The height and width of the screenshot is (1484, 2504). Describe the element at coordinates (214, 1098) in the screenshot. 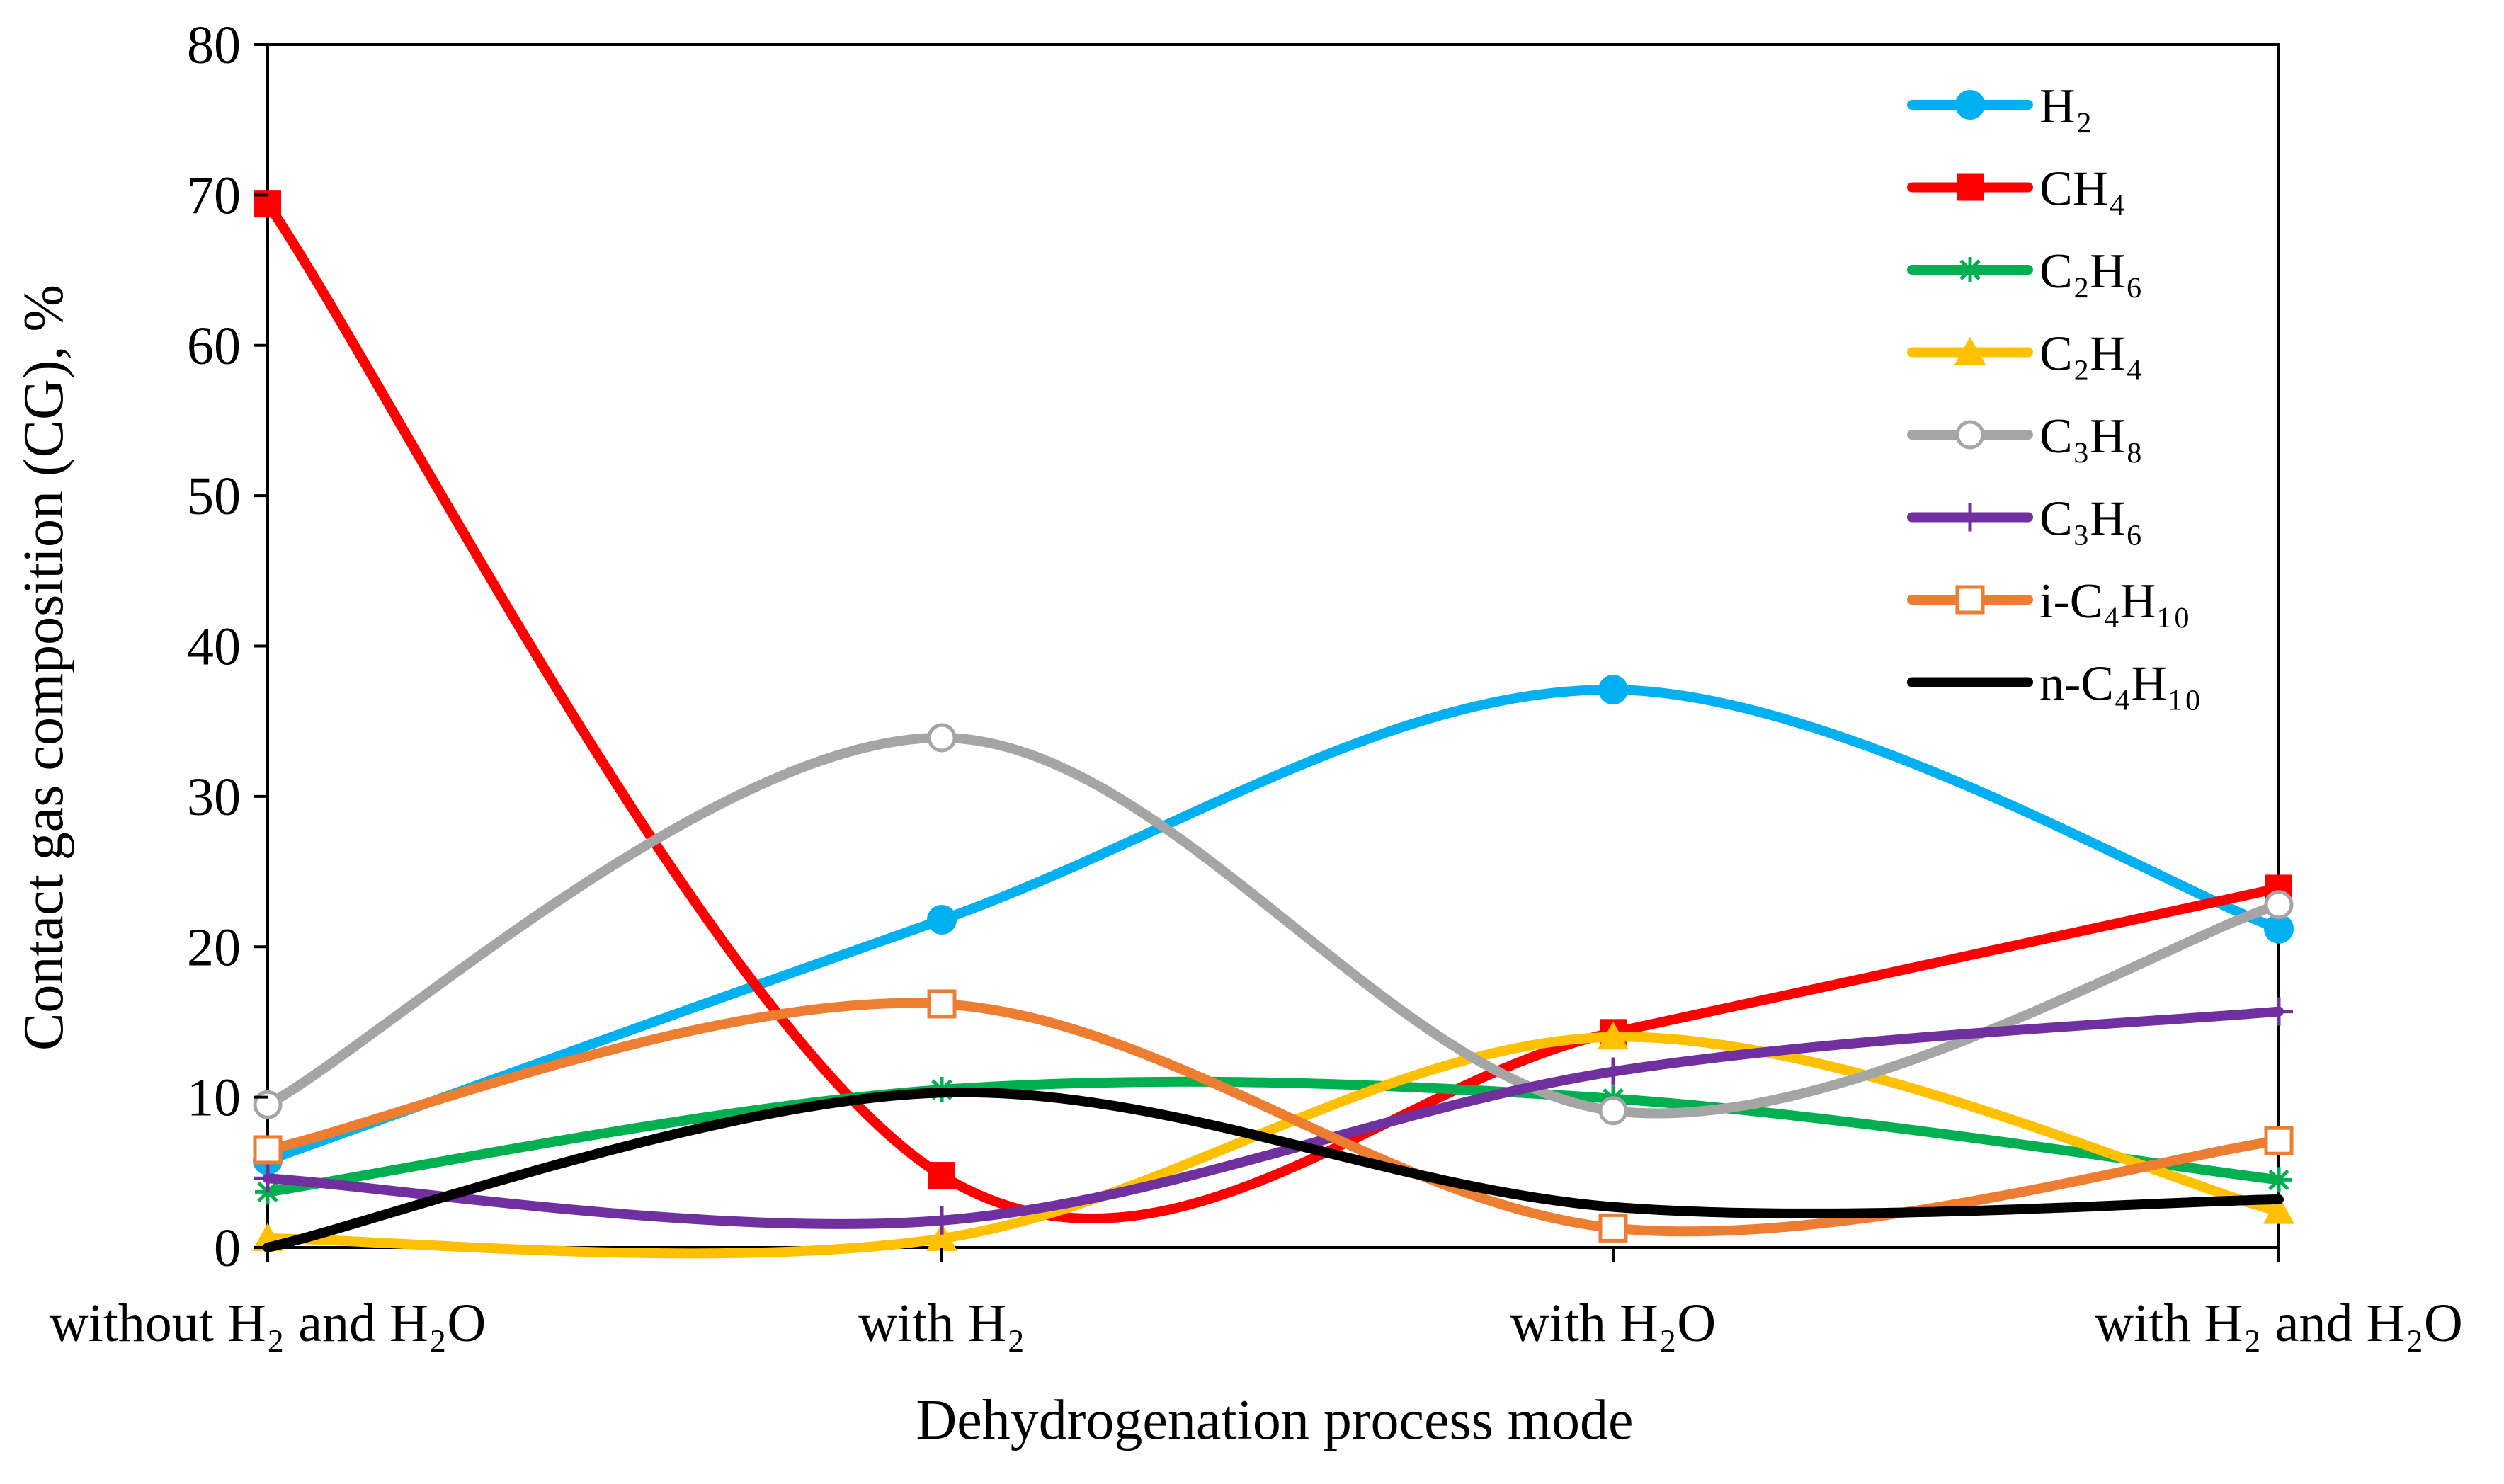

I see `y-tick-label: 10` at that location.